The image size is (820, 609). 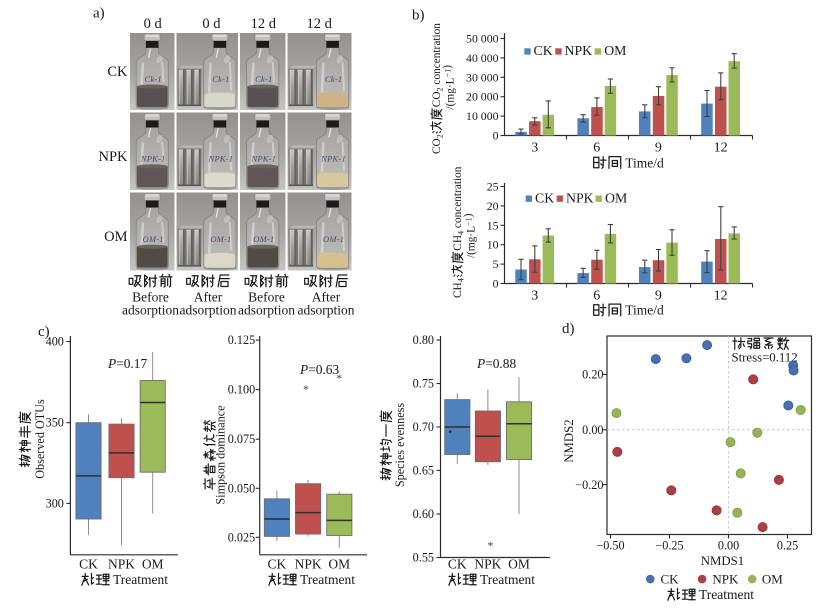 I want to click on svg-text: 0.100, so click(x=241, y=390).